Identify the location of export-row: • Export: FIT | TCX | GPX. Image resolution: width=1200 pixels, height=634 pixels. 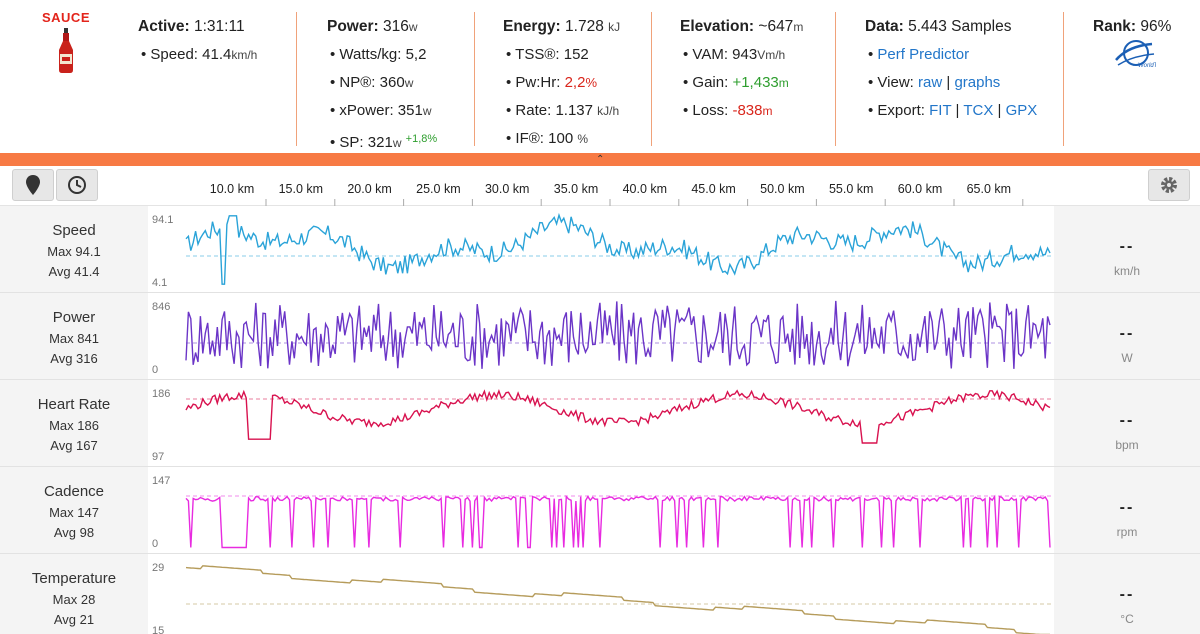
(953, 110).